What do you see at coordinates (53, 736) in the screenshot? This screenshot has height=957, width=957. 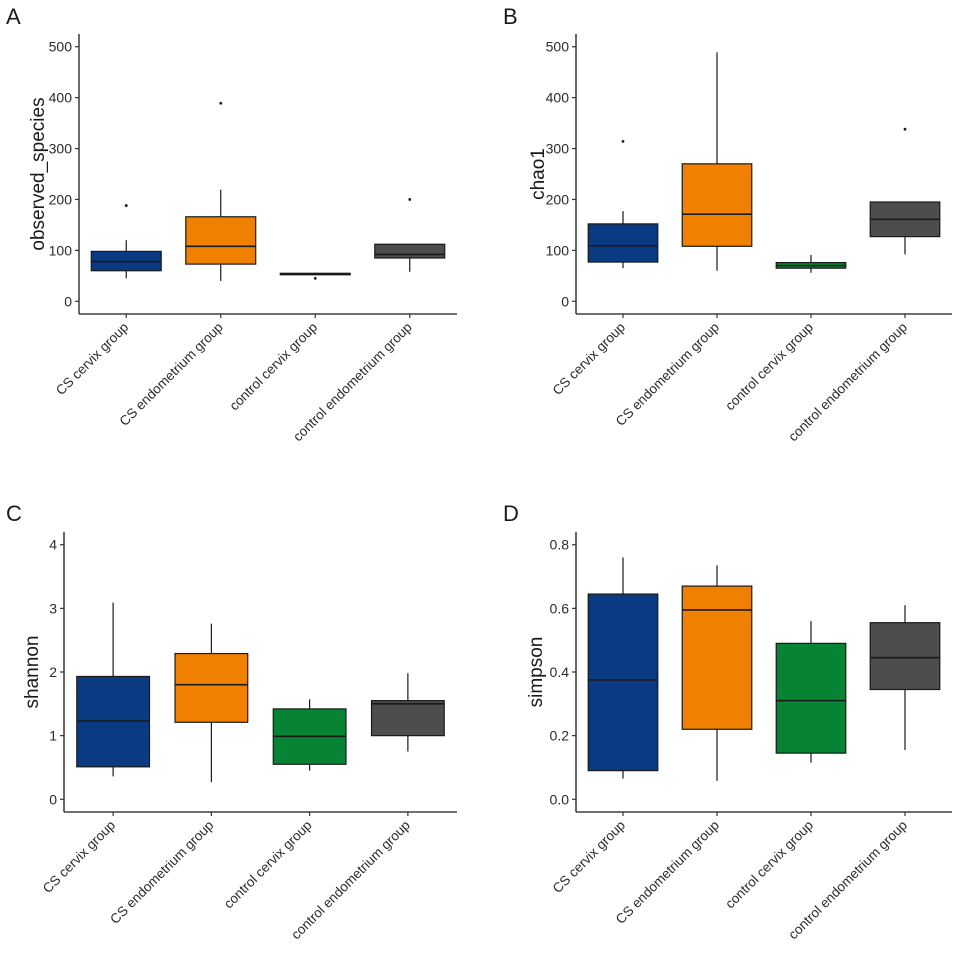 I see `y-tick-label: 1` at bounding box center [53, 736].